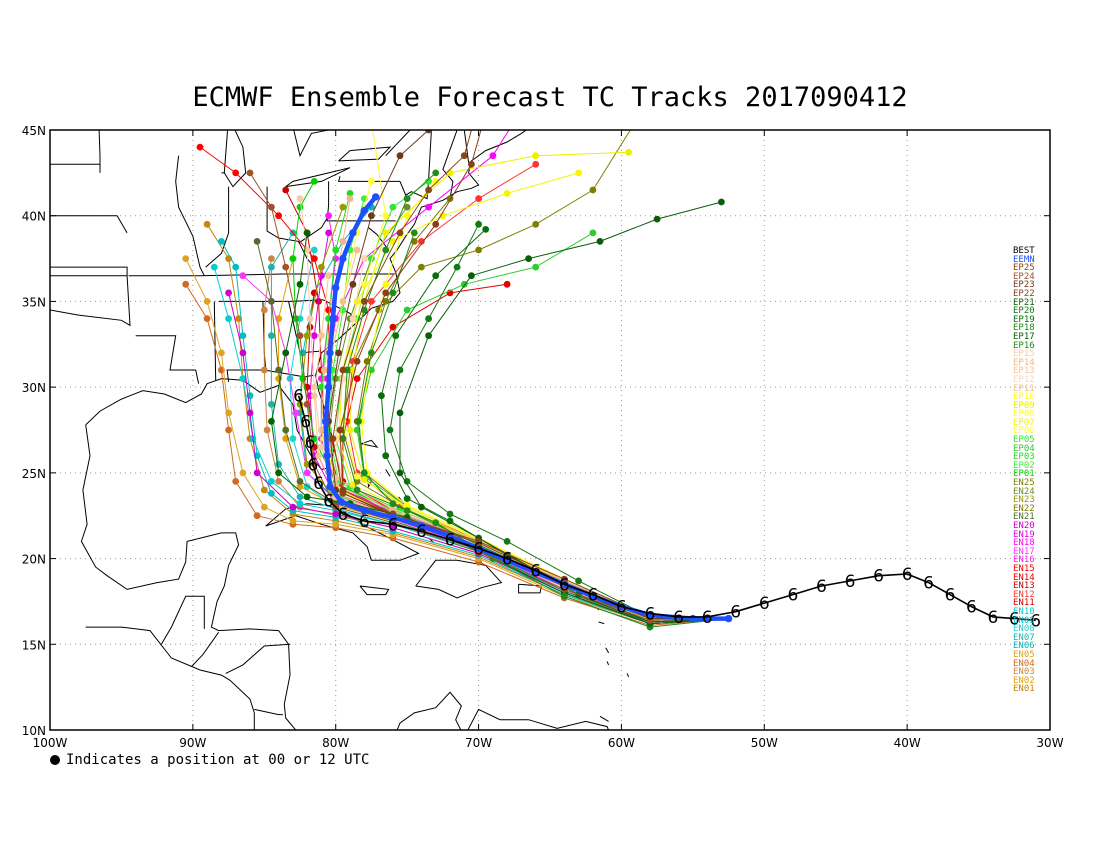 The image size is (1100, 850). I want to click on legend-entry-en24: EN24, so click(1024, 491).